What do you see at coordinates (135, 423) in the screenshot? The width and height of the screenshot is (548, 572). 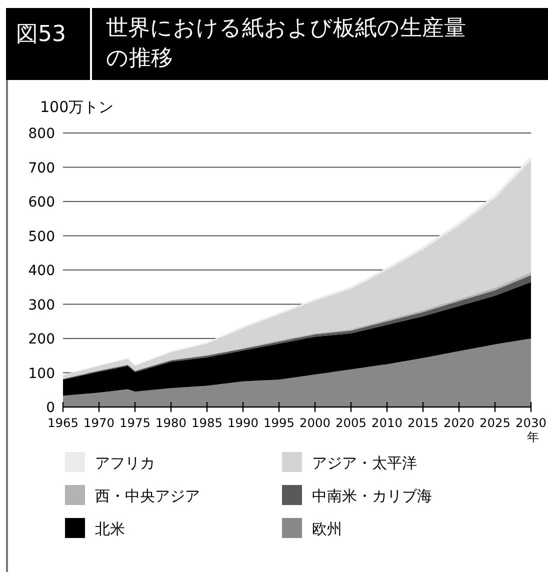 I see `x-tick-label: 1975` at bounding box center [135, 423].